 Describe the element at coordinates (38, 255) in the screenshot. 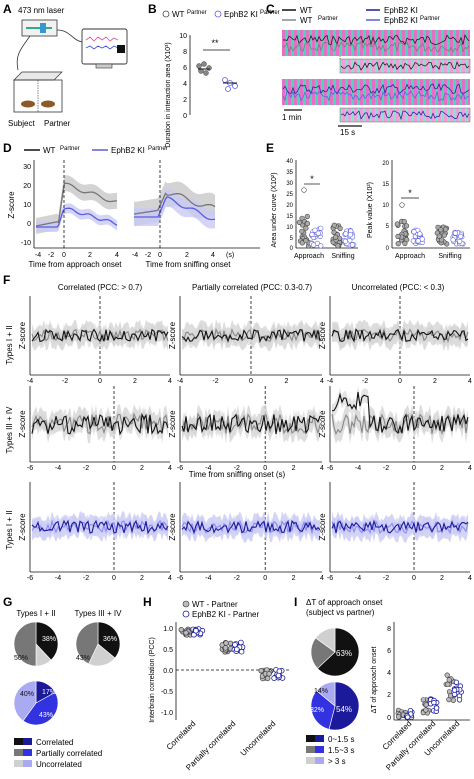

I see `d-xtick: -4` at that location.